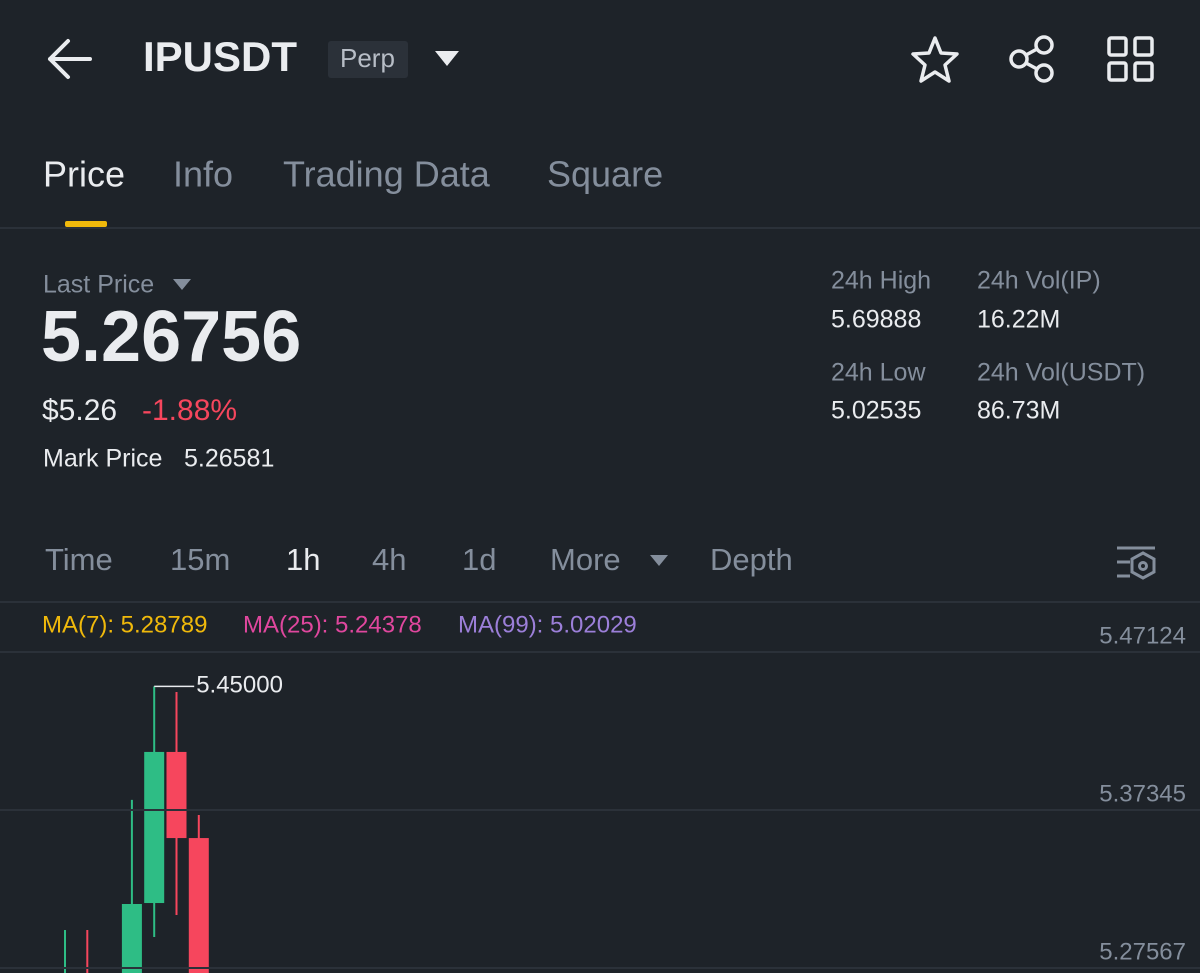 This screenshot has width=1200, height=973. What do you see at coordinates (1142, 951) in the screenshot?
I see `y-tick-label: 5.27567` at bounding box center [1142, 951].